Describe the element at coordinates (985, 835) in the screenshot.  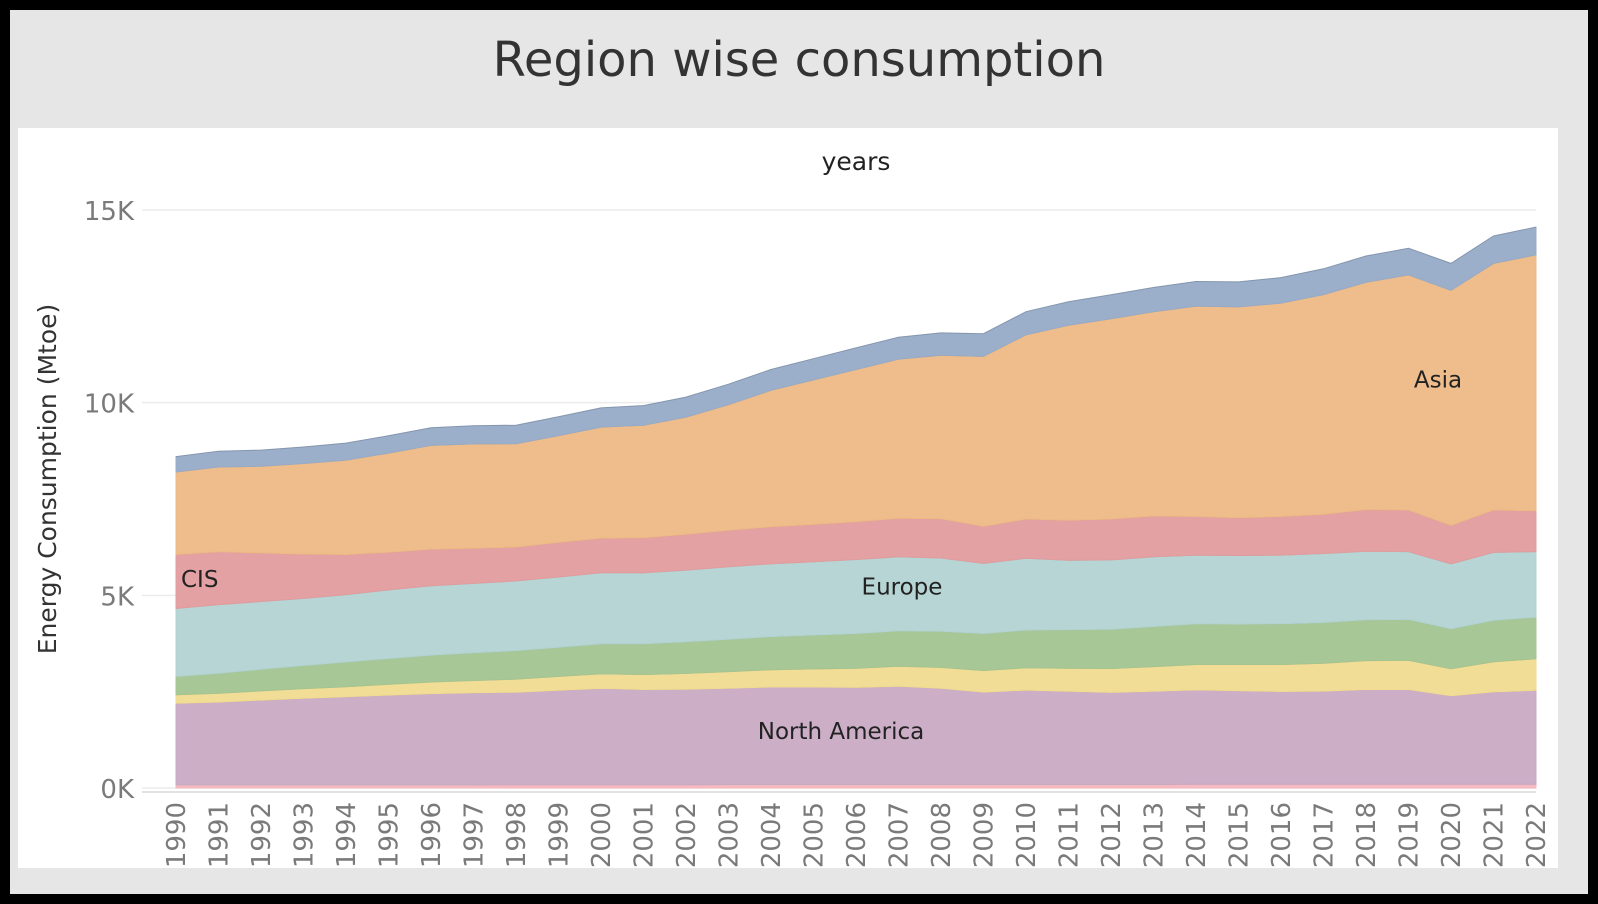
I see `x-tick-label: 2009` at that location.